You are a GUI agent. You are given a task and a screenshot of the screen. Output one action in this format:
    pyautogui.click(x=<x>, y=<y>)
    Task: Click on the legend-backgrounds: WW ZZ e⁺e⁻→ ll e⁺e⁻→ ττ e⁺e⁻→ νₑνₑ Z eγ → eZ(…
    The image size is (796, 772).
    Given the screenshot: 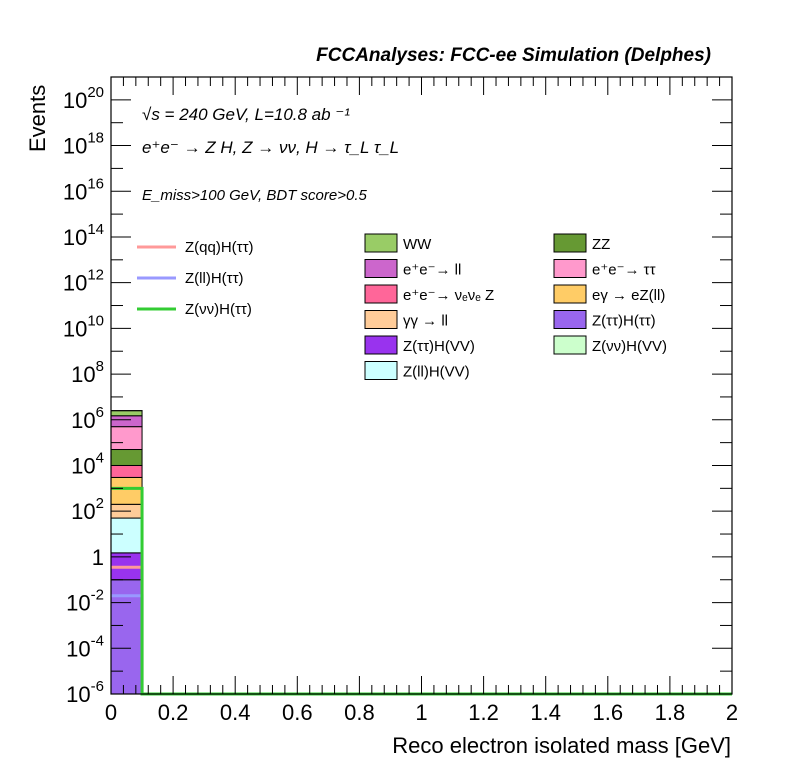 What is the action you would take?
    pyautogui.click(x=515, y=307)
    